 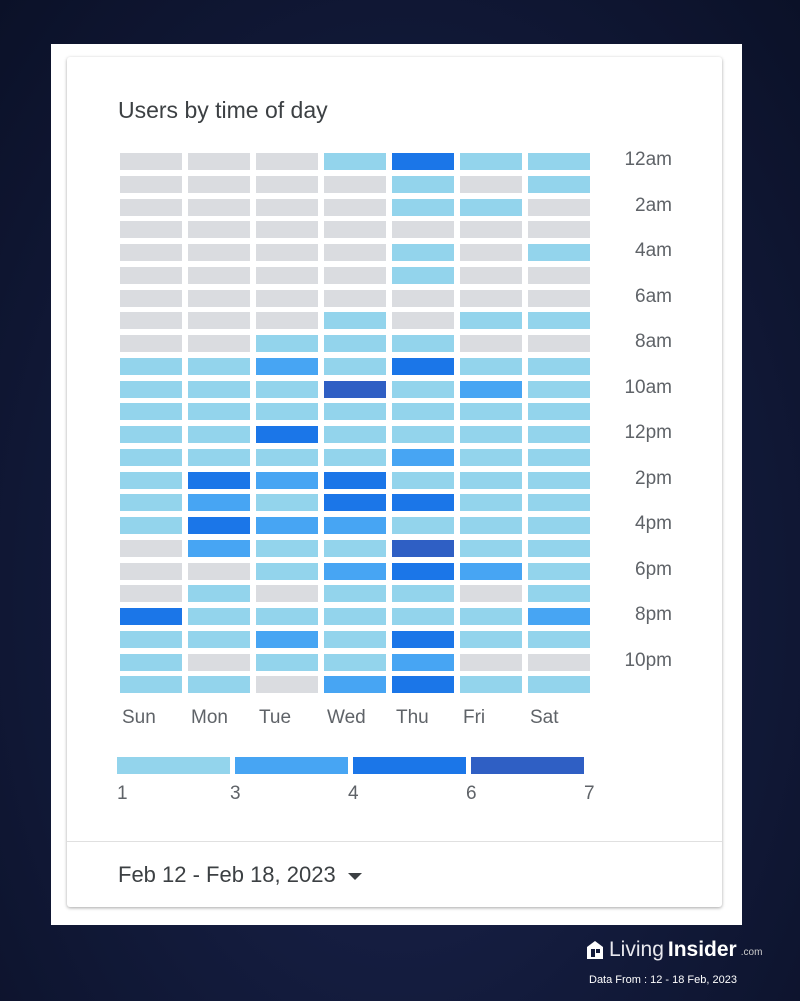 I want to click on heatmap-cell-wed-2am, so click(x=355, y=207).